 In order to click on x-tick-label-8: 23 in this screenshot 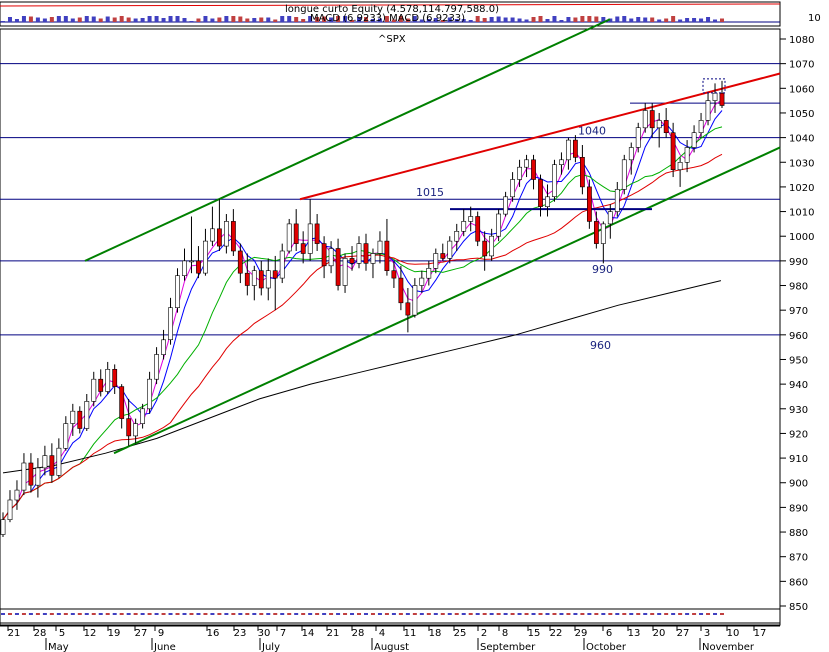, I will do `click(240, 633)`.